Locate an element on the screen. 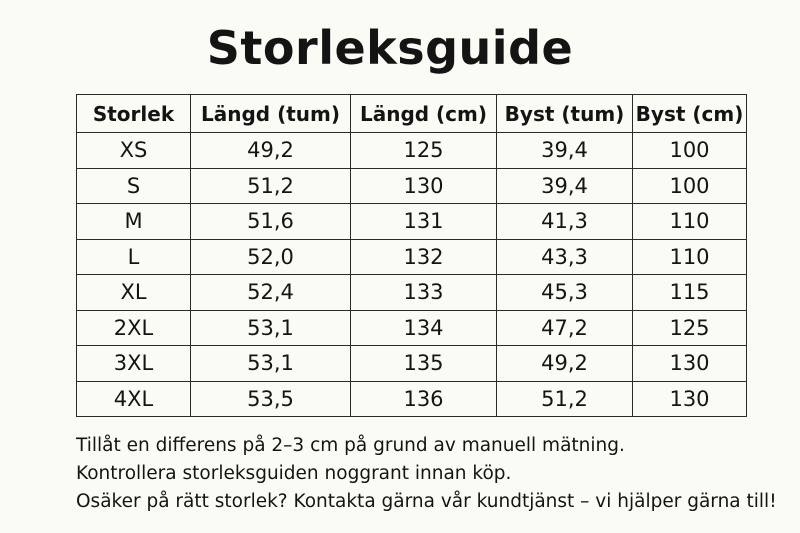 The width and height of the screenshot is (800, 533). cell-length-cm: 132 is located at coordinates (423, 256).